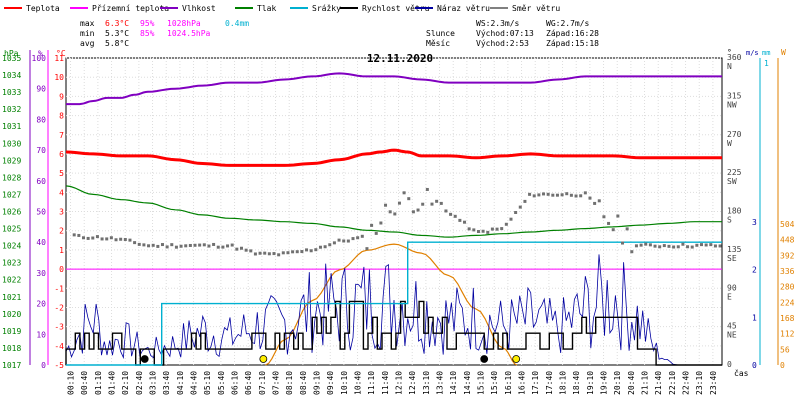 This screenshot has height=400, width=800. I want to click on x-tick-label: 18:10, so click(563, 383).